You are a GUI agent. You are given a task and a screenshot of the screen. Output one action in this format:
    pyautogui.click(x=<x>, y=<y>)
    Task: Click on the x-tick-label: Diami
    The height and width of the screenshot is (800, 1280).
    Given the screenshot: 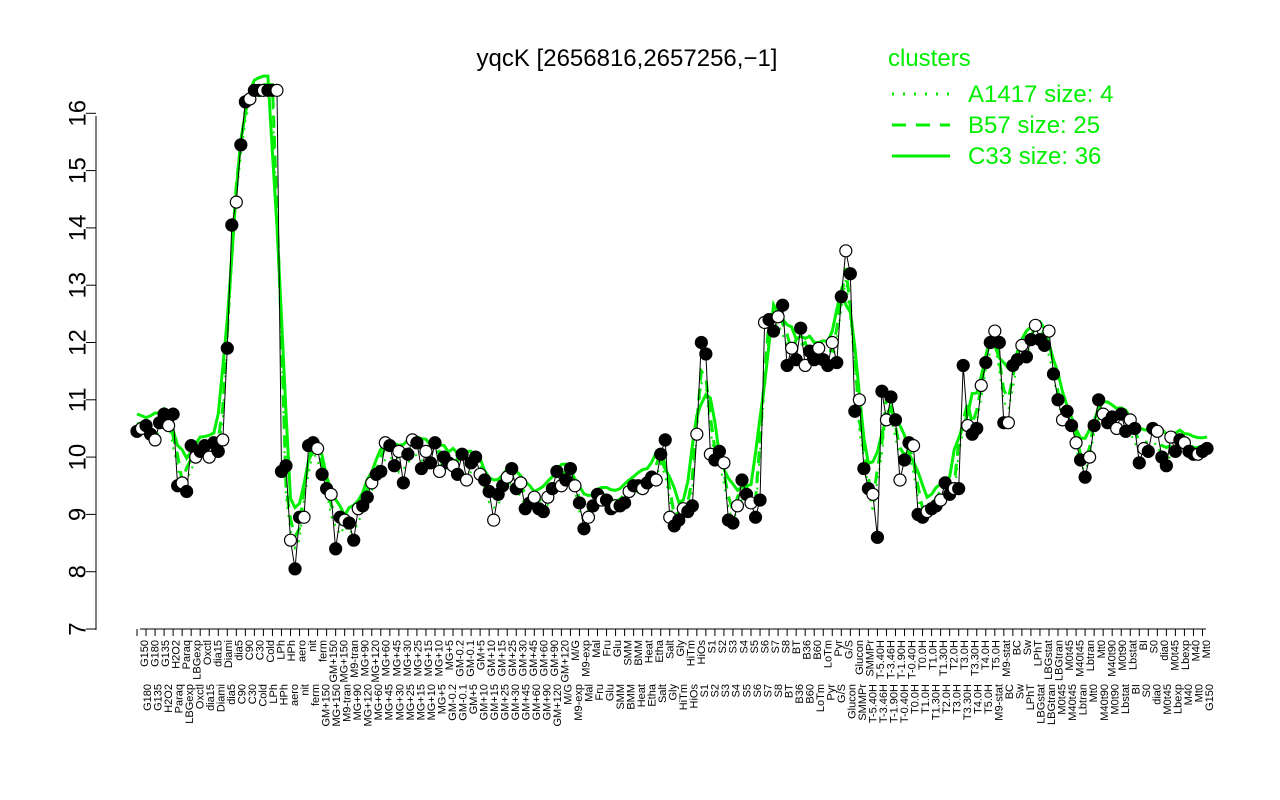 What is the action you would take?
    pyautogui.click(x=229, y=654)
    